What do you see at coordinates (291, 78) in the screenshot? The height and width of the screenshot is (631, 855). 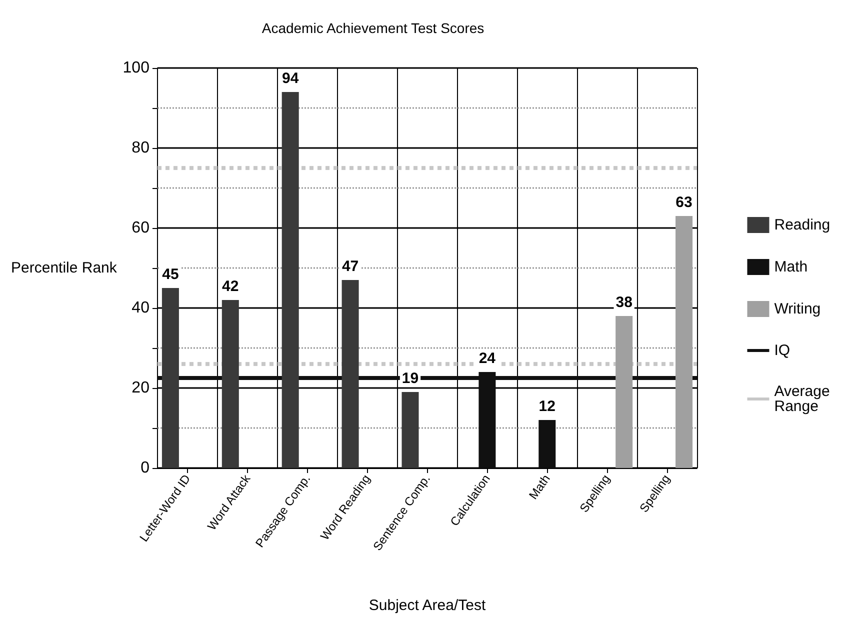 I see `data-label: 94` at bounding box center [291, 78].